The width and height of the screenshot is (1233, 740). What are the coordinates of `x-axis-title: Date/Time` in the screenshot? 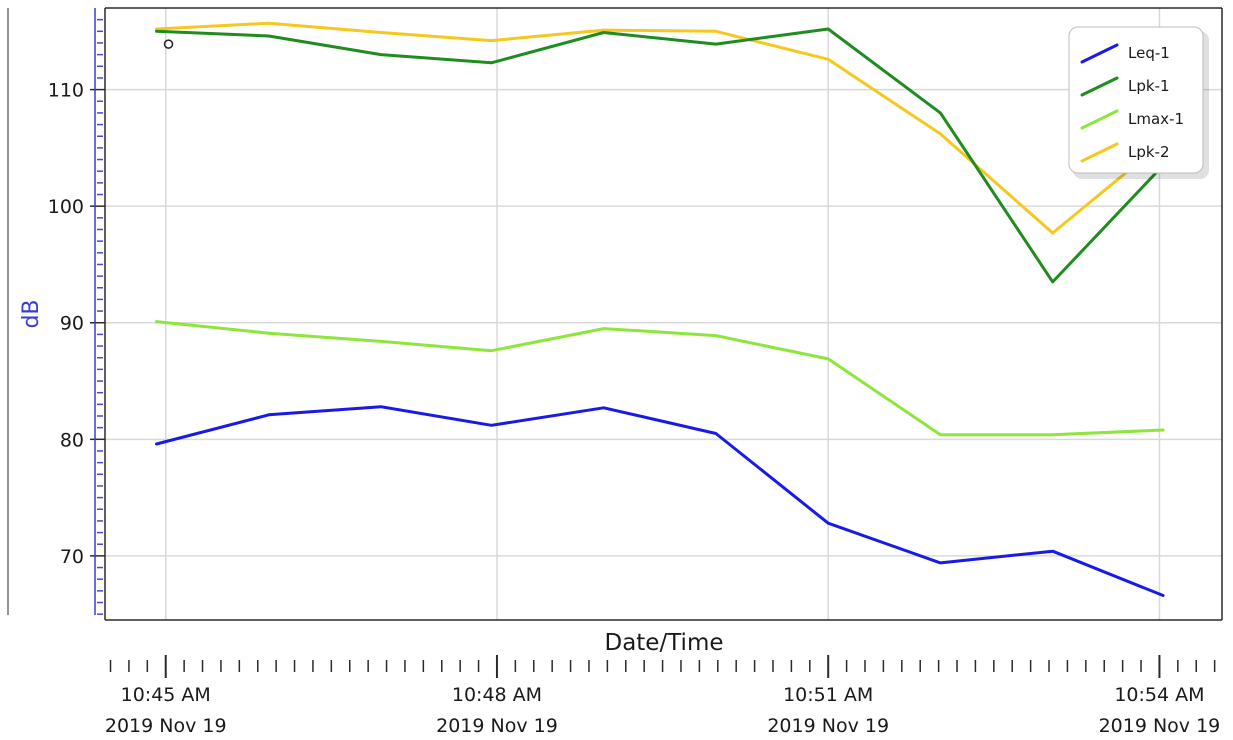 It's located at (663, 643).